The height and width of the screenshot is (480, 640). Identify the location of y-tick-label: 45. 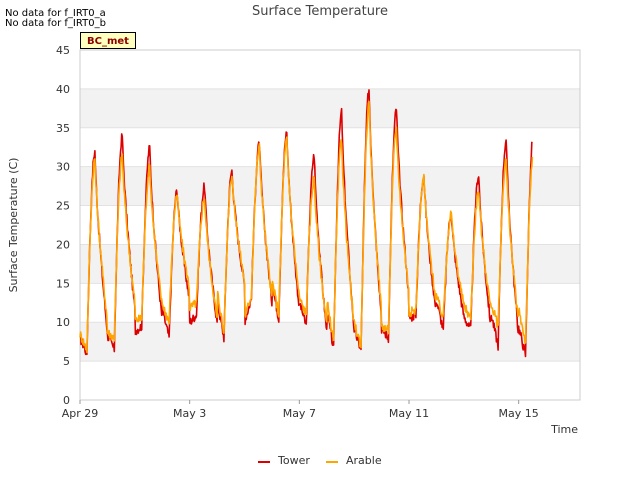
(63, 50).